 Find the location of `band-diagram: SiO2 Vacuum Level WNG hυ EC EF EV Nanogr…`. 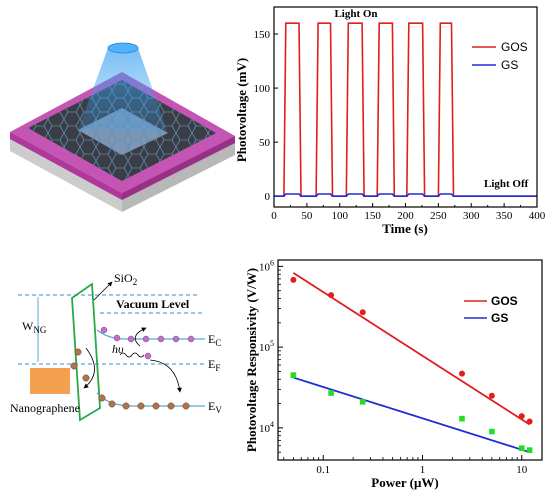

band-diagram: SiO2 Vacuum Level WNG hυ EC EF EV Nanogr… is located at coordinates (116, 346).